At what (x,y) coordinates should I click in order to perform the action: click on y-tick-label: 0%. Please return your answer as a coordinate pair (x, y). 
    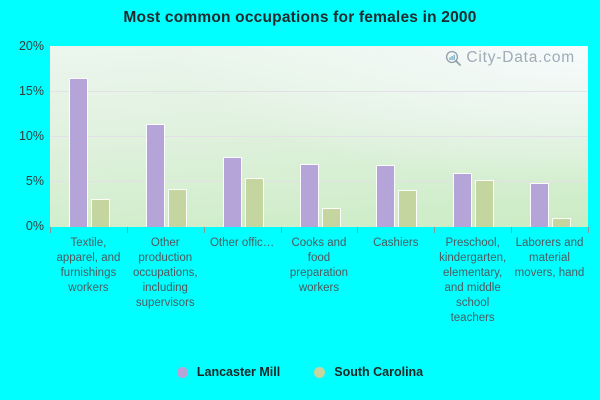
    Looking at the image, I should click on (34, 226).